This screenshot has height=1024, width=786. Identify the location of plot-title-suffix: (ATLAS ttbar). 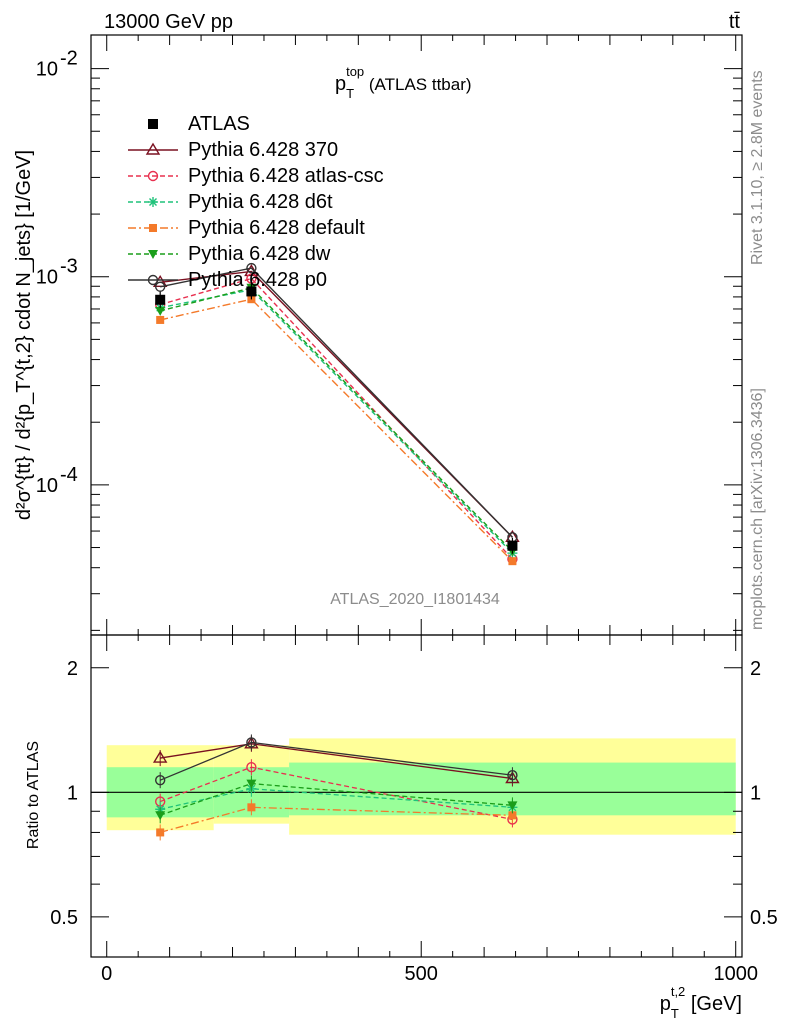
(417, 84).